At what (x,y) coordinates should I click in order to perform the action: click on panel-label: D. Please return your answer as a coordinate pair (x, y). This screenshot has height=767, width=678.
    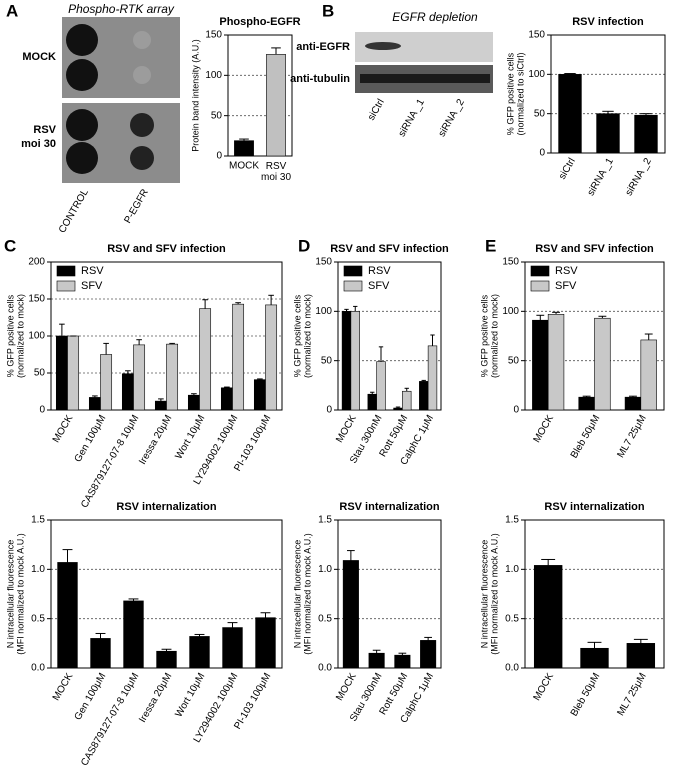
    Looking at the image, I should click on (304, 245).